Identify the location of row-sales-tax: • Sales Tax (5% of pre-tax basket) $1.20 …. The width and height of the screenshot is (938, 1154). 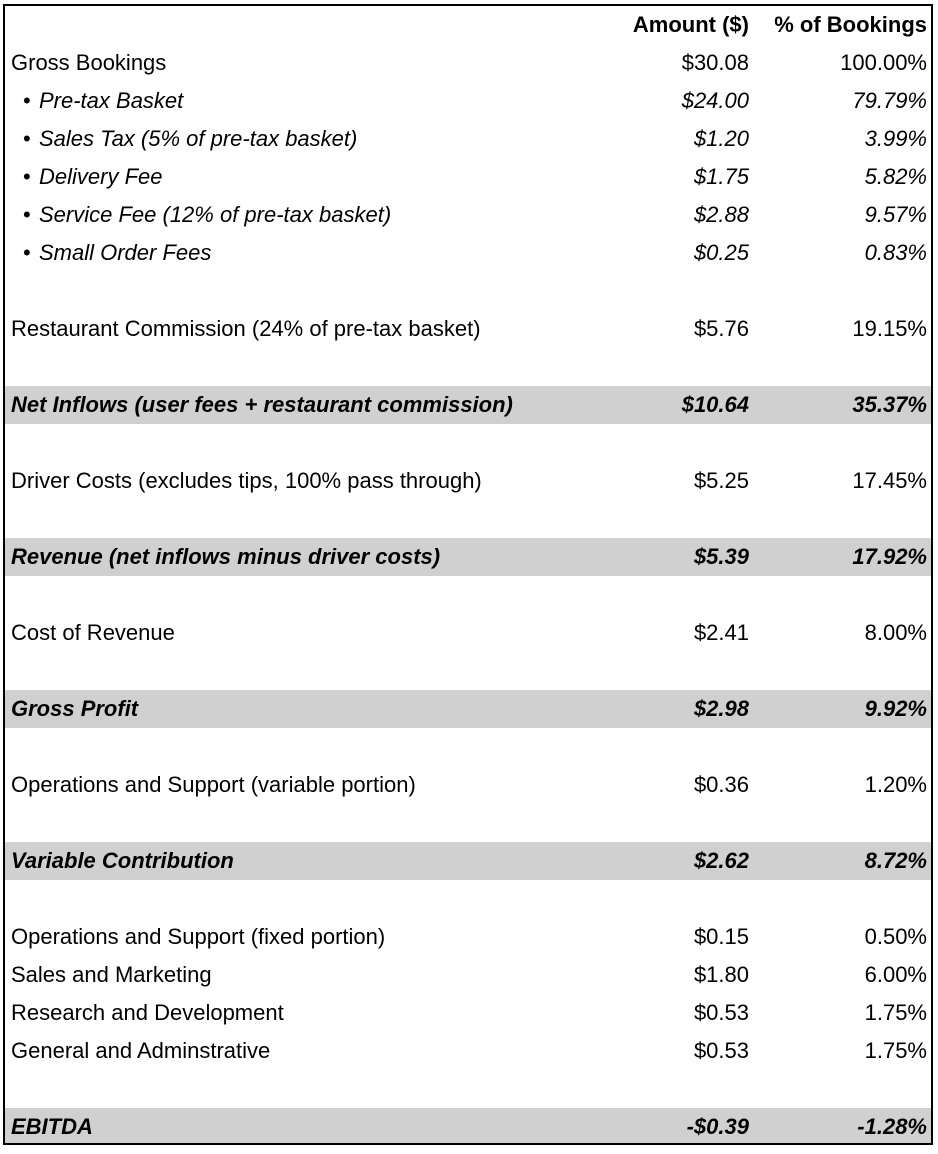
(468, 139).